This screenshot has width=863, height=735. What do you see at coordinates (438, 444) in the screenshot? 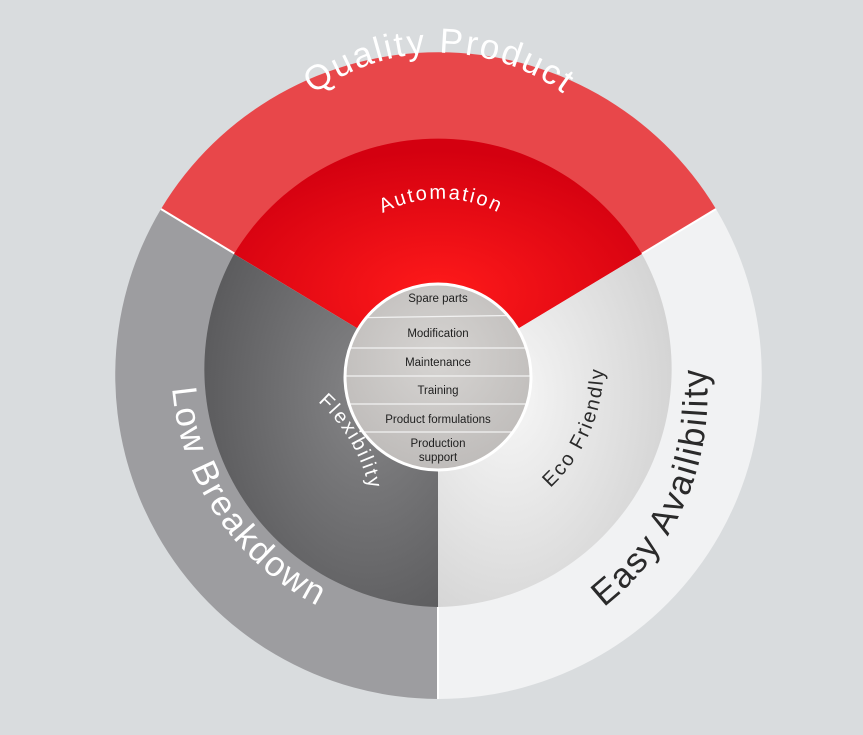
I see `core-item-production-line1: Production` at bounding box center [438, 444].